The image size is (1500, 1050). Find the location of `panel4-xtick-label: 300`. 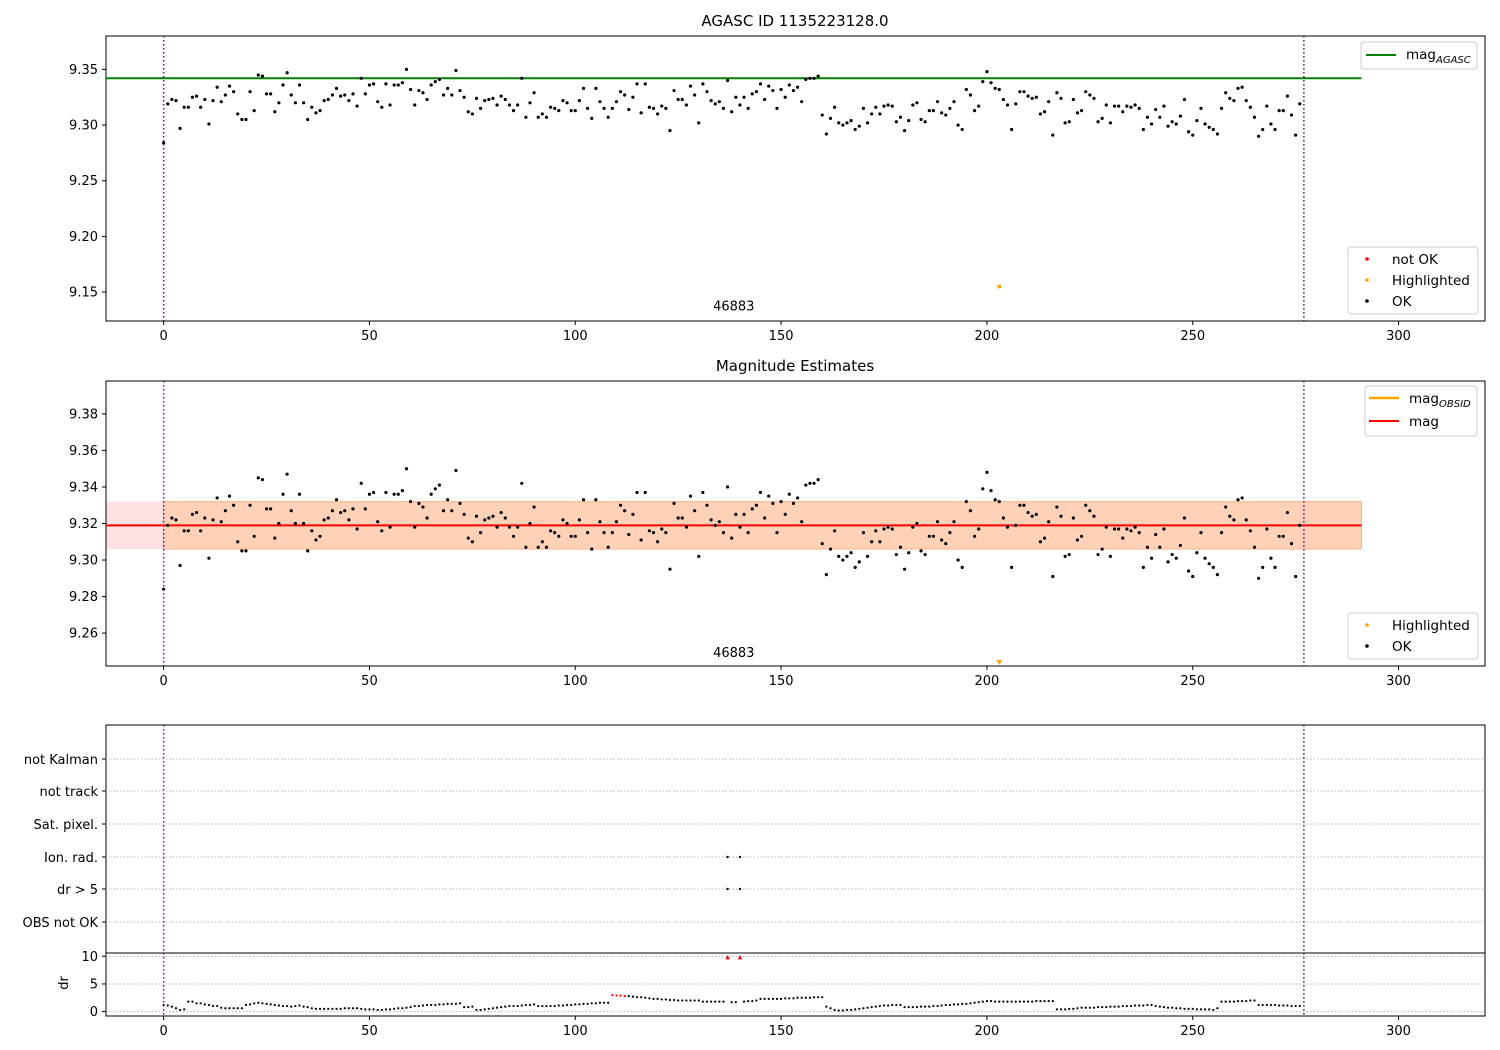

panel4-xtick-label: 300 is located at coordinates (1398, 1031).